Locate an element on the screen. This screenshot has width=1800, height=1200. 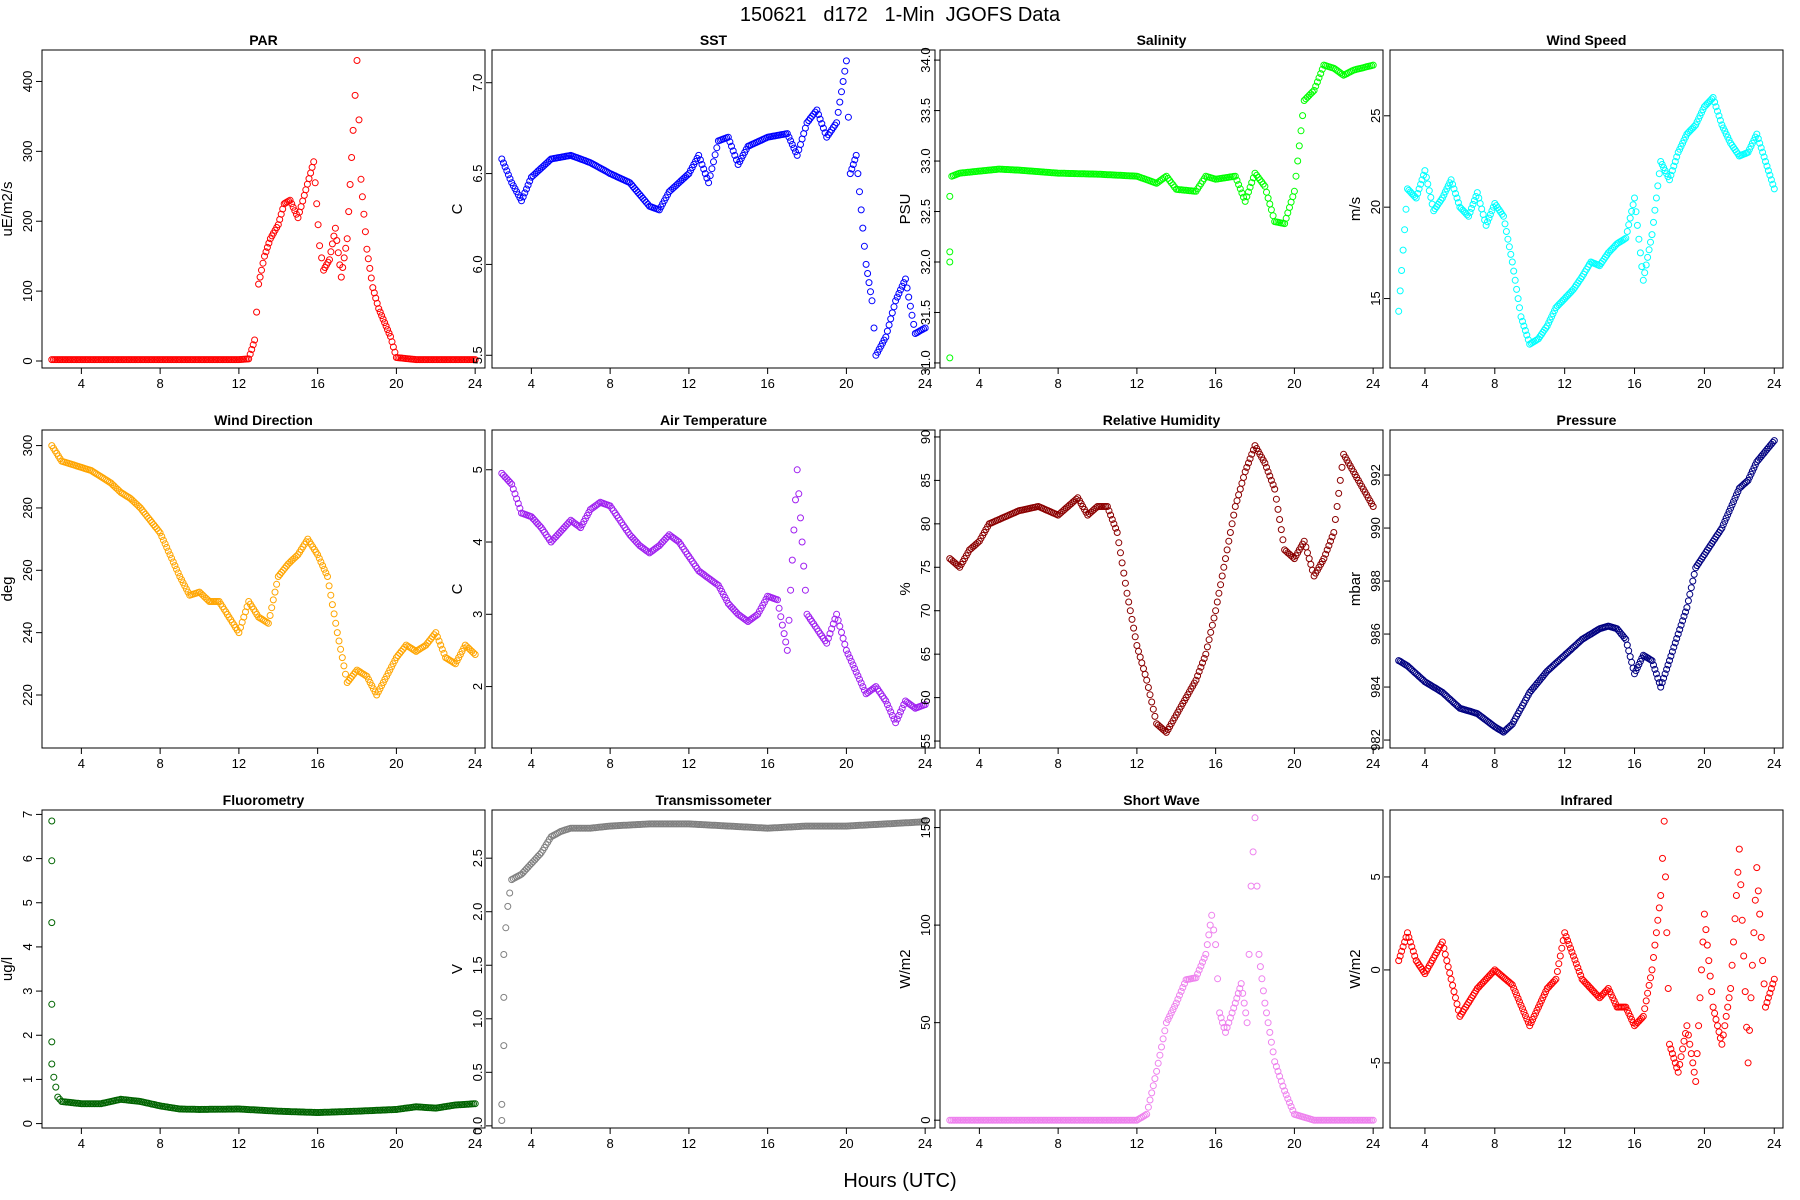
panel-title: Air Temperature is located at coordinates (713, 420).